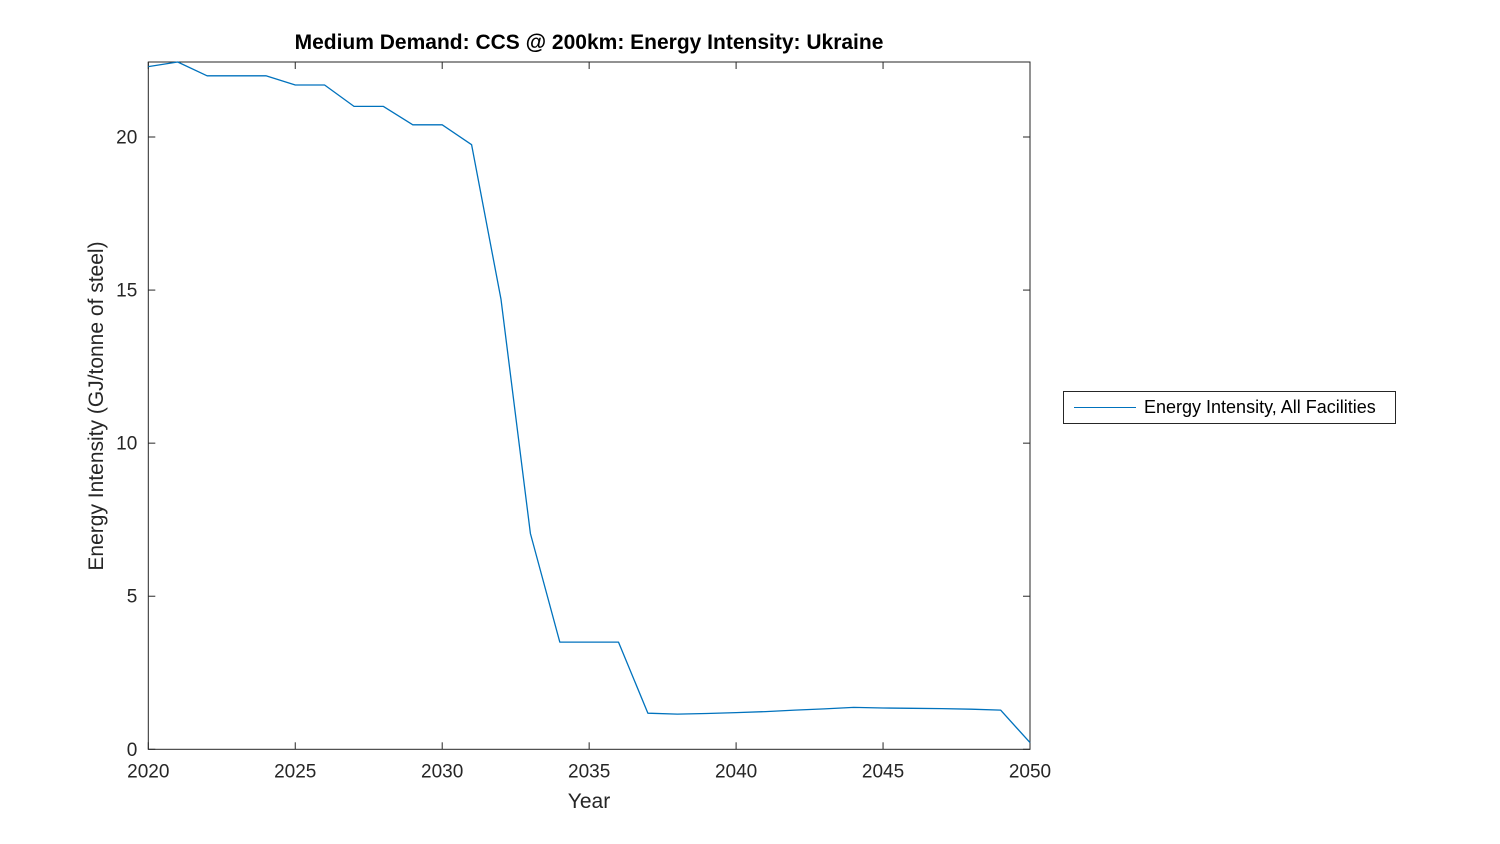 This screenshot has width=1500, height=844. I want to click on x-tick-label: 2045, so click(883, 771).